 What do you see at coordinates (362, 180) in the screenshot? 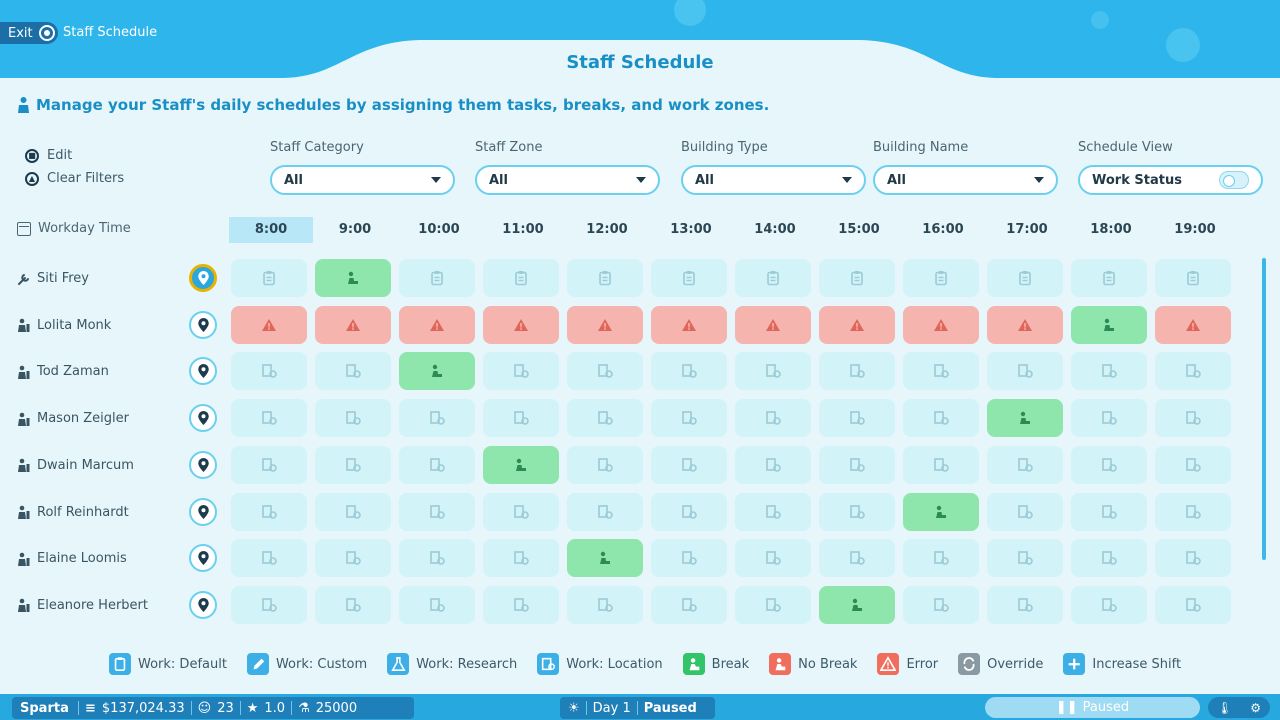
I see `staff-category-select: All` at bounding box center [362, 180].